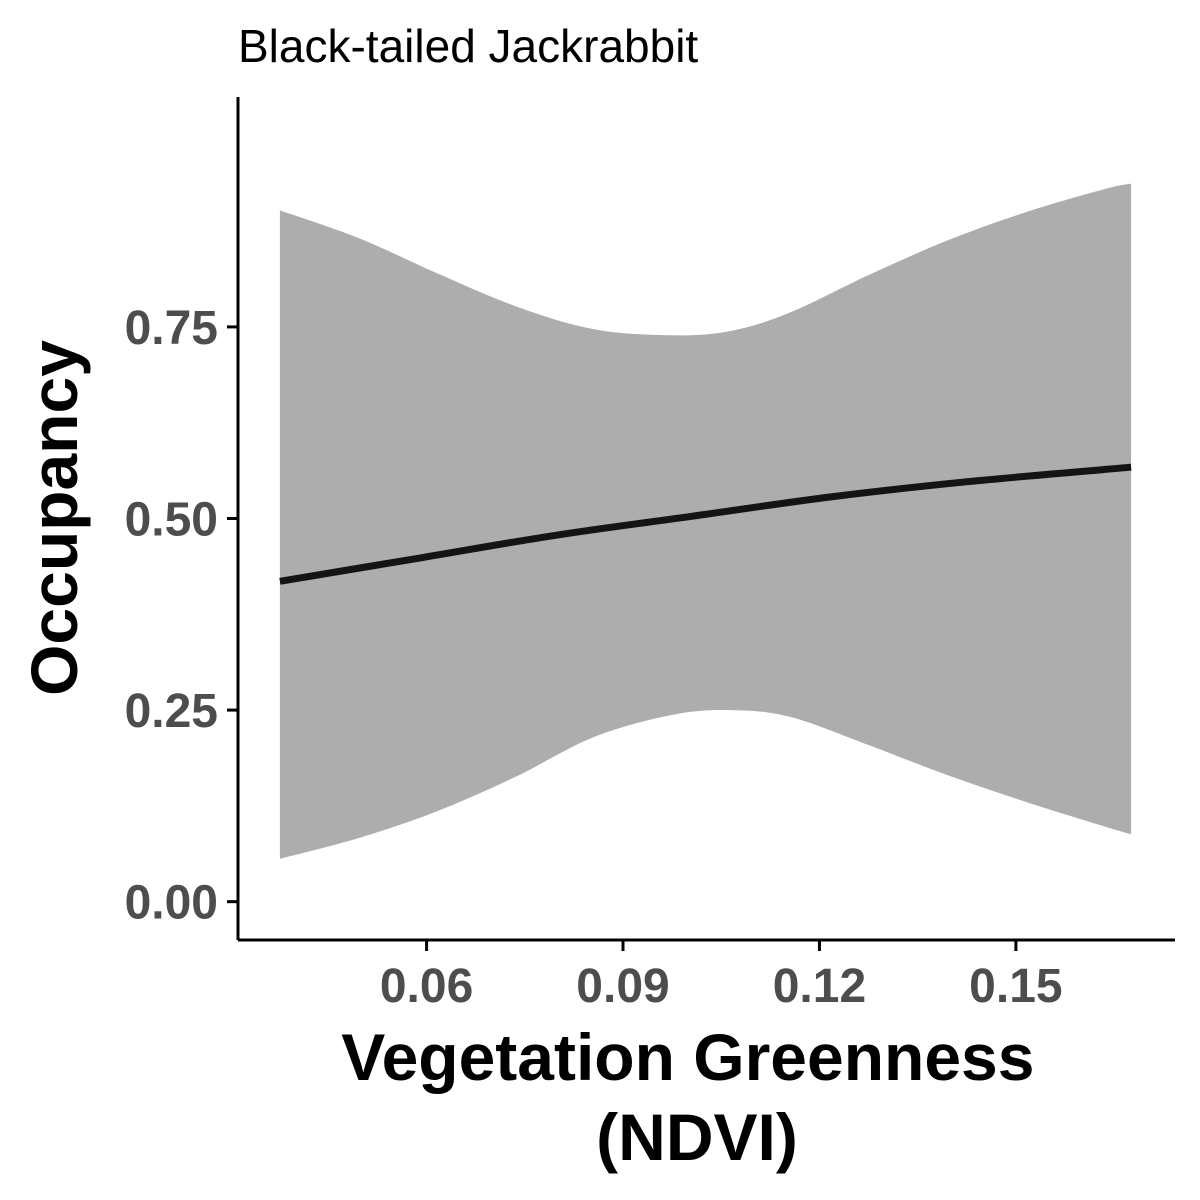 The width and height of the screenshot is (1200, 1200). What do you see at coordinates (721, 976) in the screenshot?
I see `x-axis-ticks: 0.06 0.09 0.12 0.15` at bounding box center [721, 976].